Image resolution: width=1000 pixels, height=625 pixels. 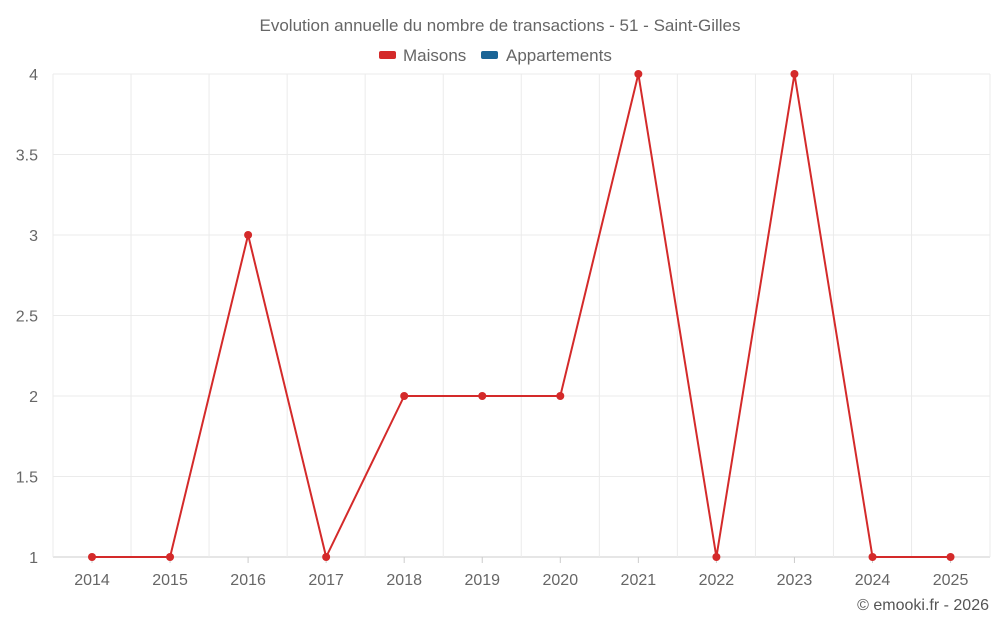 I want to click on legend-label-maisons: Maisons, so click(x=434, y=55).